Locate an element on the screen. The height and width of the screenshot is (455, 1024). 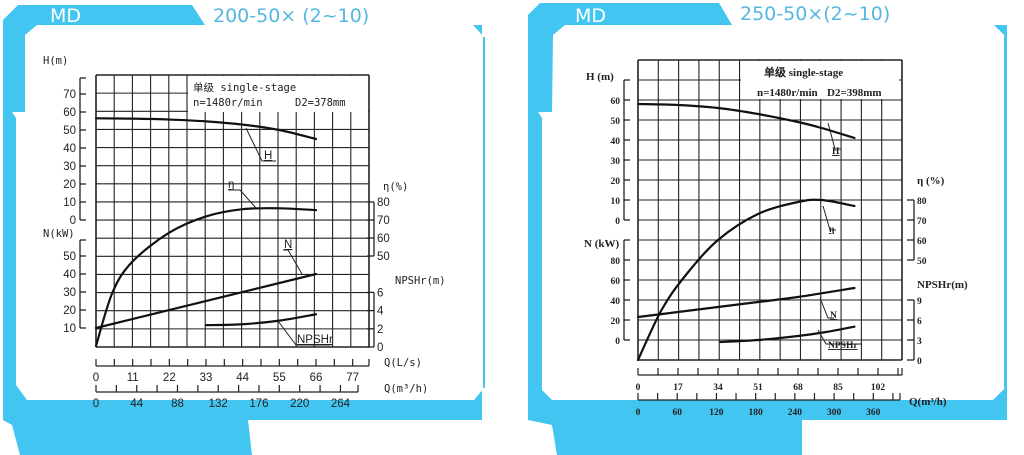
svg-text: 66 is located at coordinates (316, 378).